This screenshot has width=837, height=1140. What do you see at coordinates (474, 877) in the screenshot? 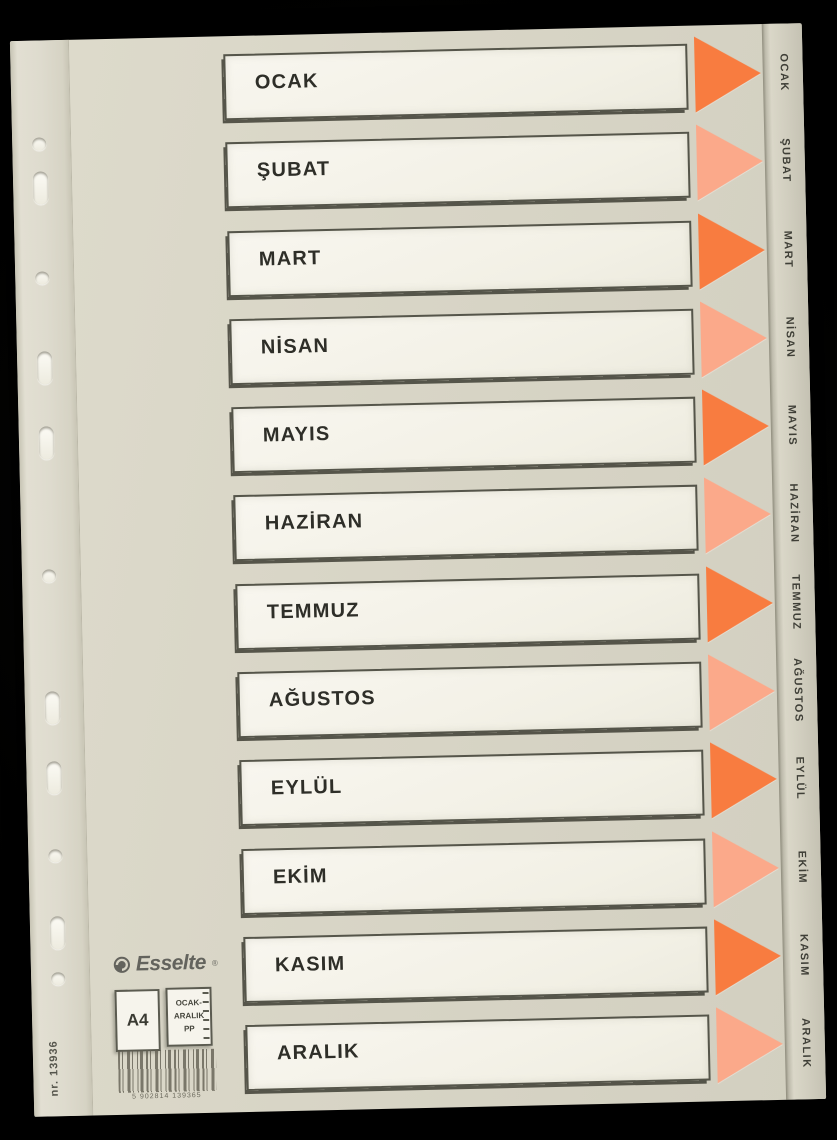
I see `month-label-box: EKİM` at bounding box center [474, 877].